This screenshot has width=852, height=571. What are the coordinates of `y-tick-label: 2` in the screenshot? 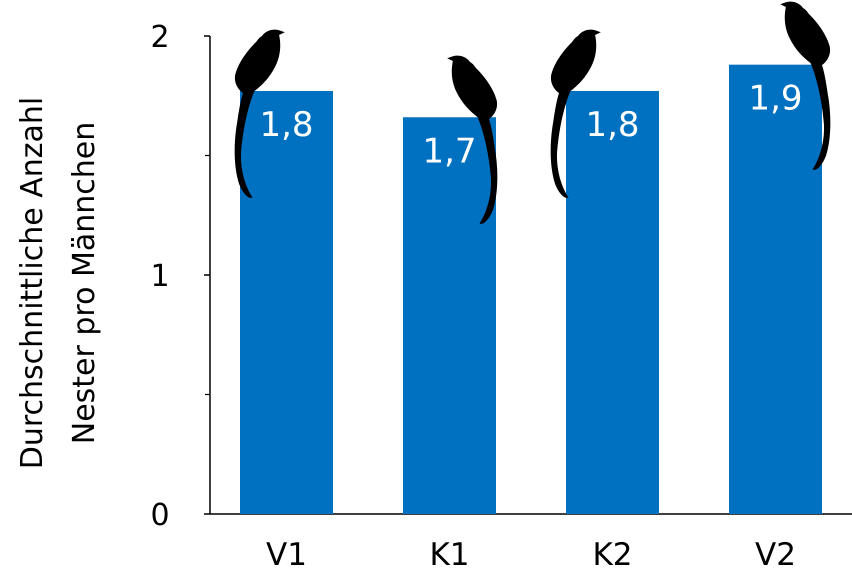 It's located at (159, 37).